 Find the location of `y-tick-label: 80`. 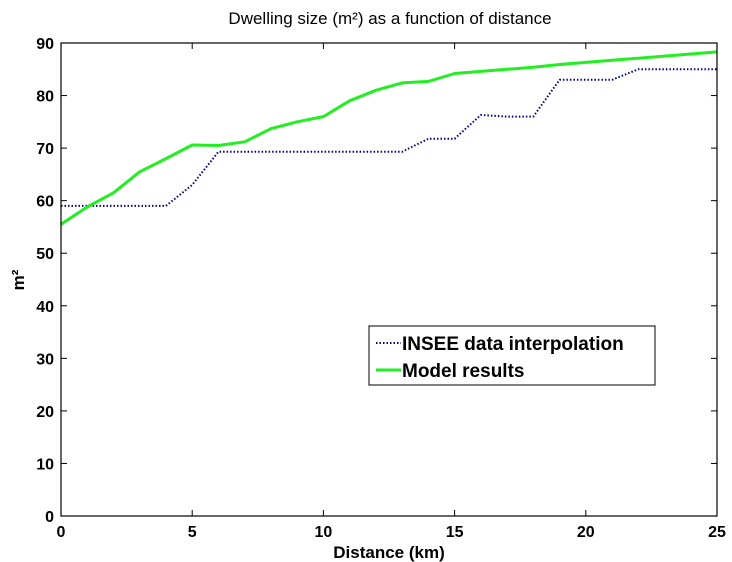

y-tick-label: 80 is located at coordinates (45, 97).